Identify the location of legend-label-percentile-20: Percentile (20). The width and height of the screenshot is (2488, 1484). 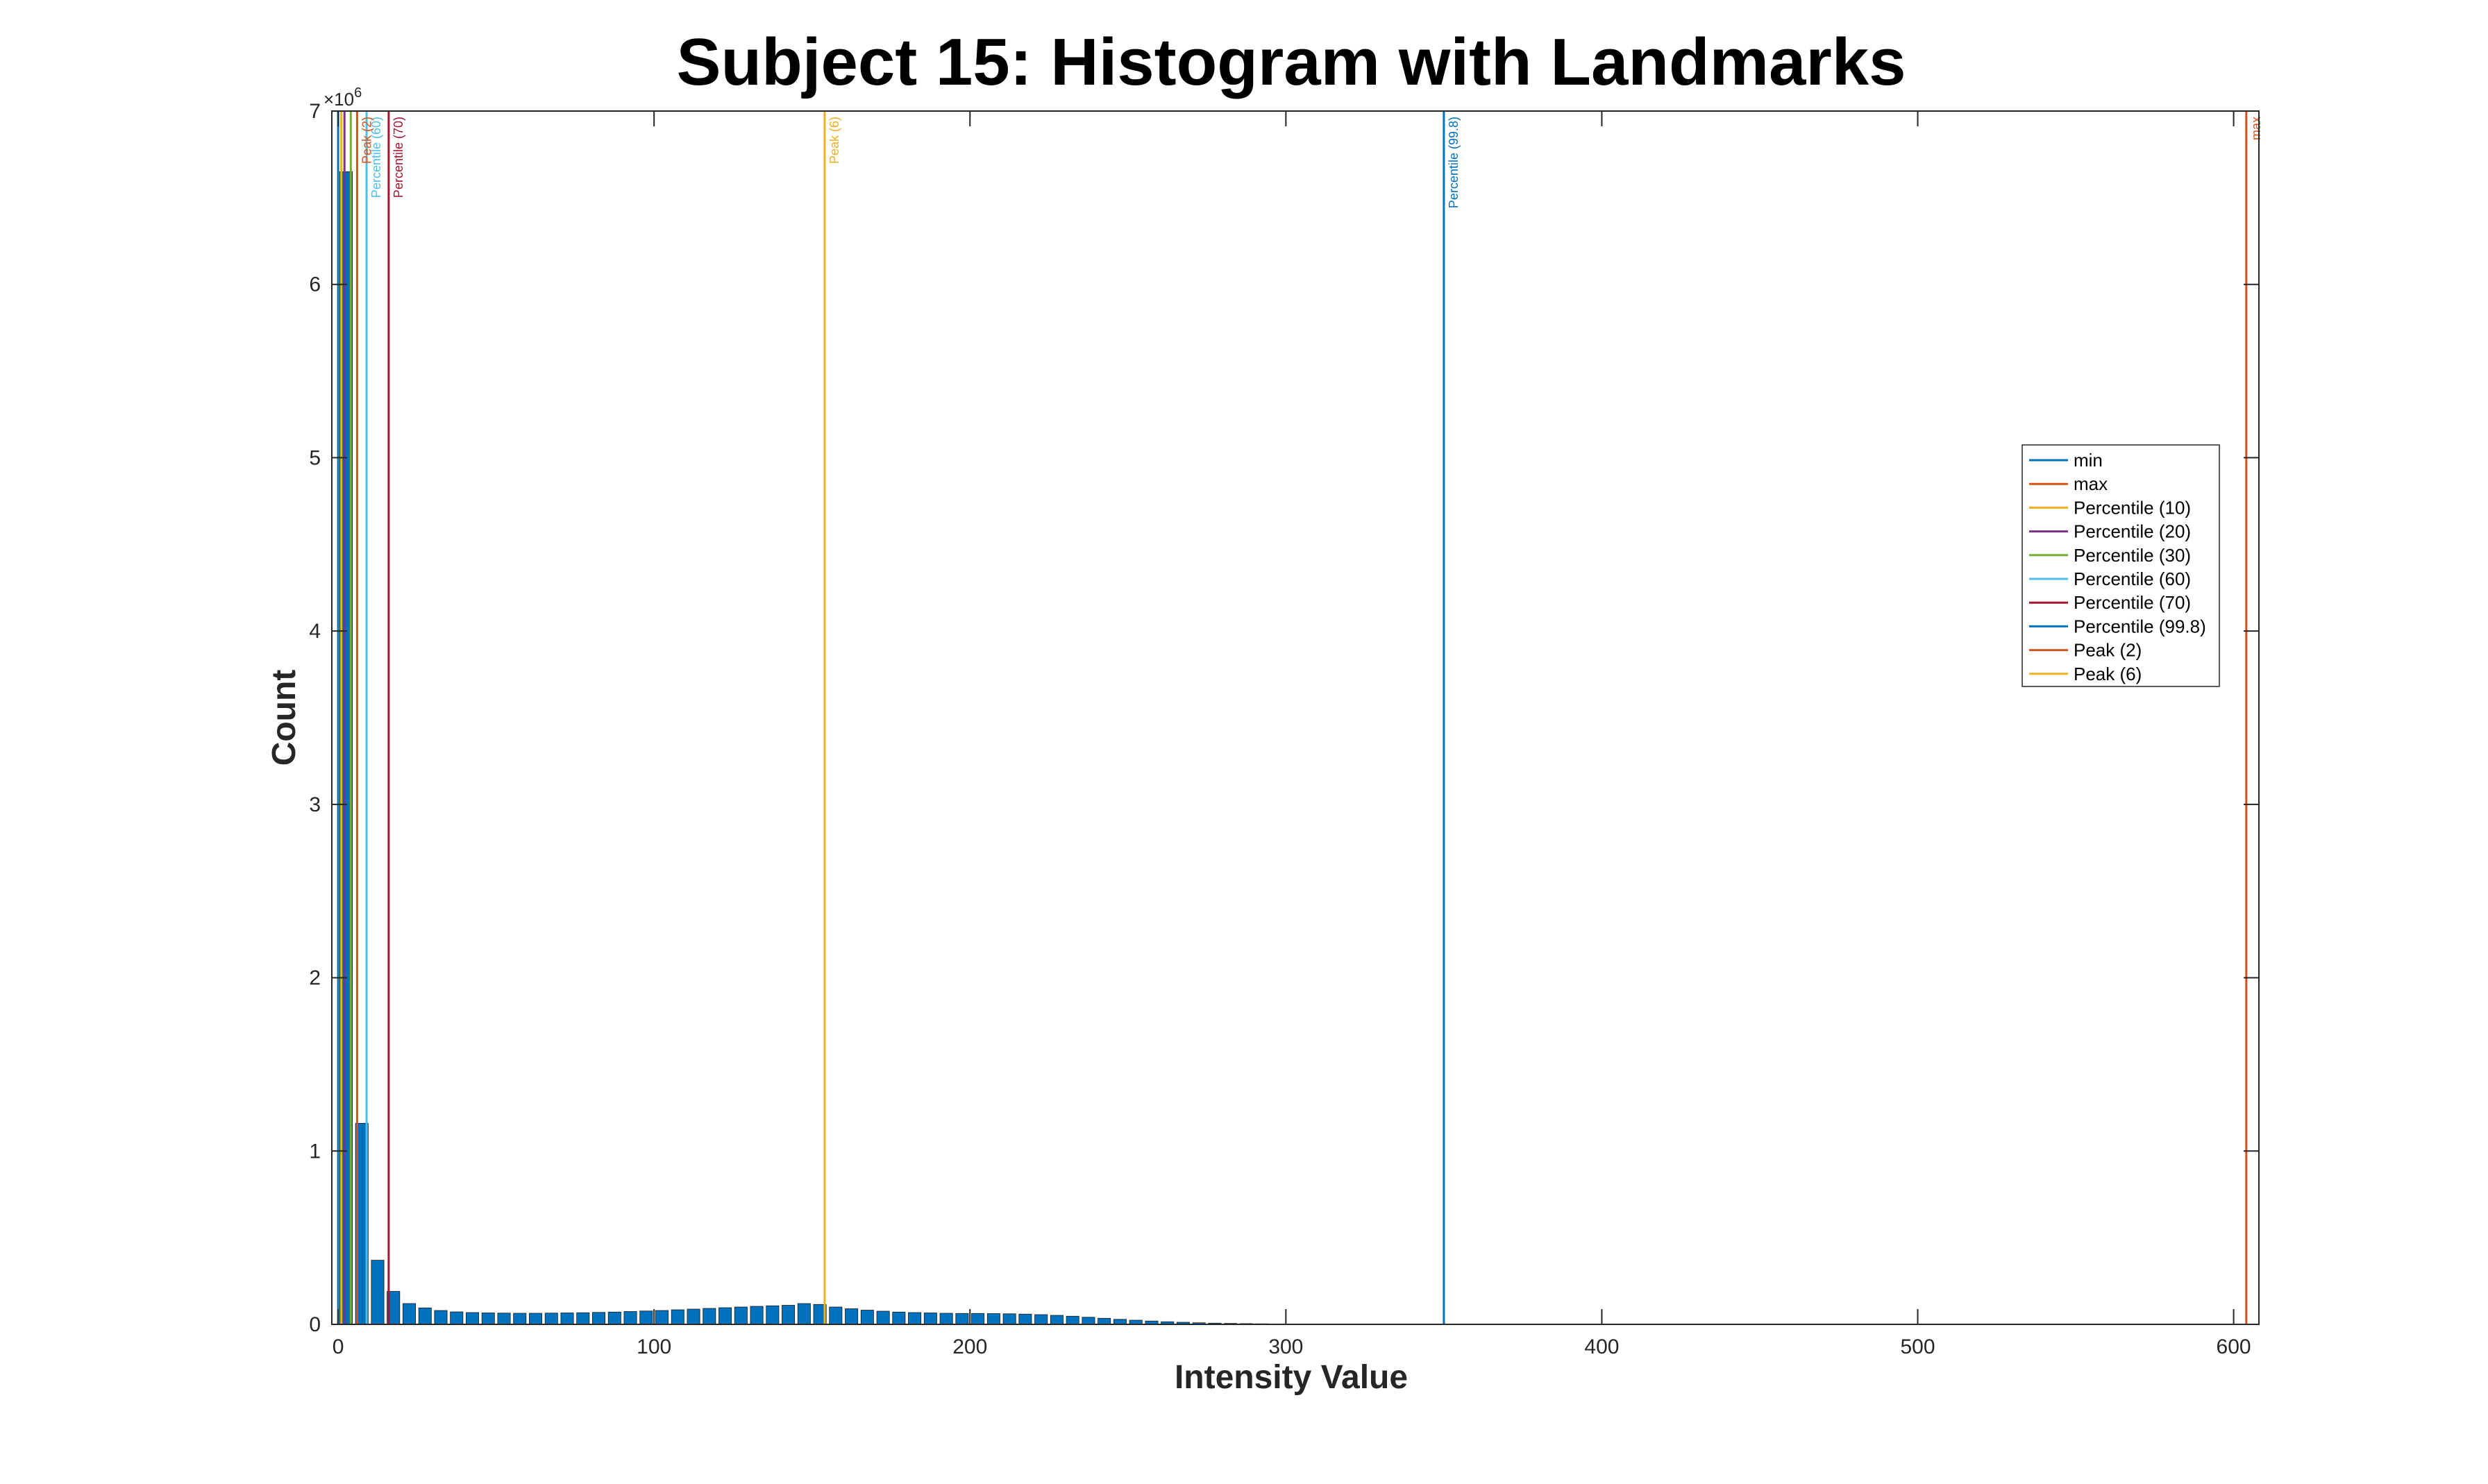
(2132, 532).